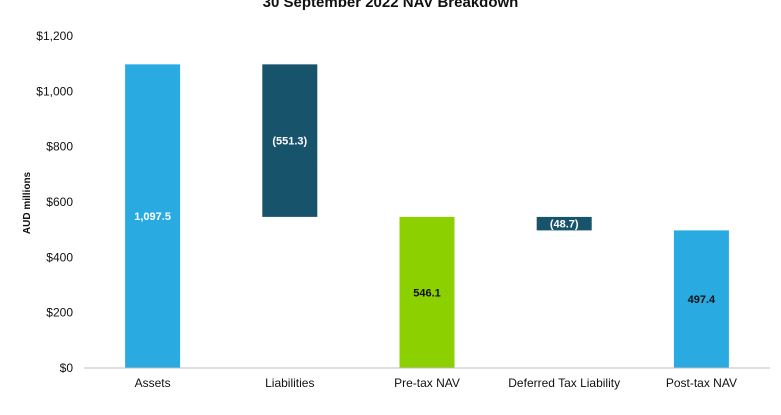 This screenshot has width=781, height=415. I want to click on y-tick-label: $1,000, so click(54, 91).